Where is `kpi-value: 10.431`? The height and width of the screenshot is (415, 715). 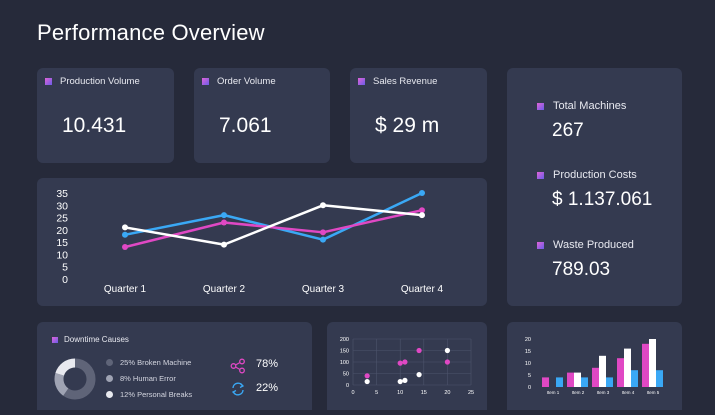 kpi-value: 10.431 is located at coordinates (94, 125).